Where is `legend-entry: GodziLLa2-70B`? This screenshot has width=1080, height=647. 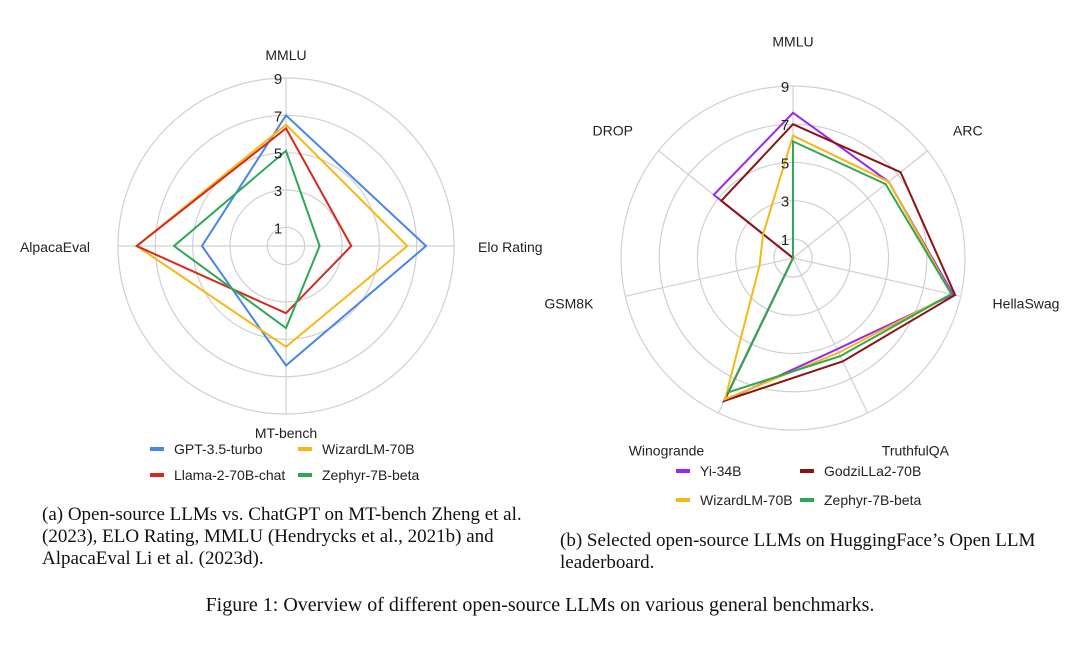 legend-entry: GodziLLa2-70B is located at coordinates (872, 471).